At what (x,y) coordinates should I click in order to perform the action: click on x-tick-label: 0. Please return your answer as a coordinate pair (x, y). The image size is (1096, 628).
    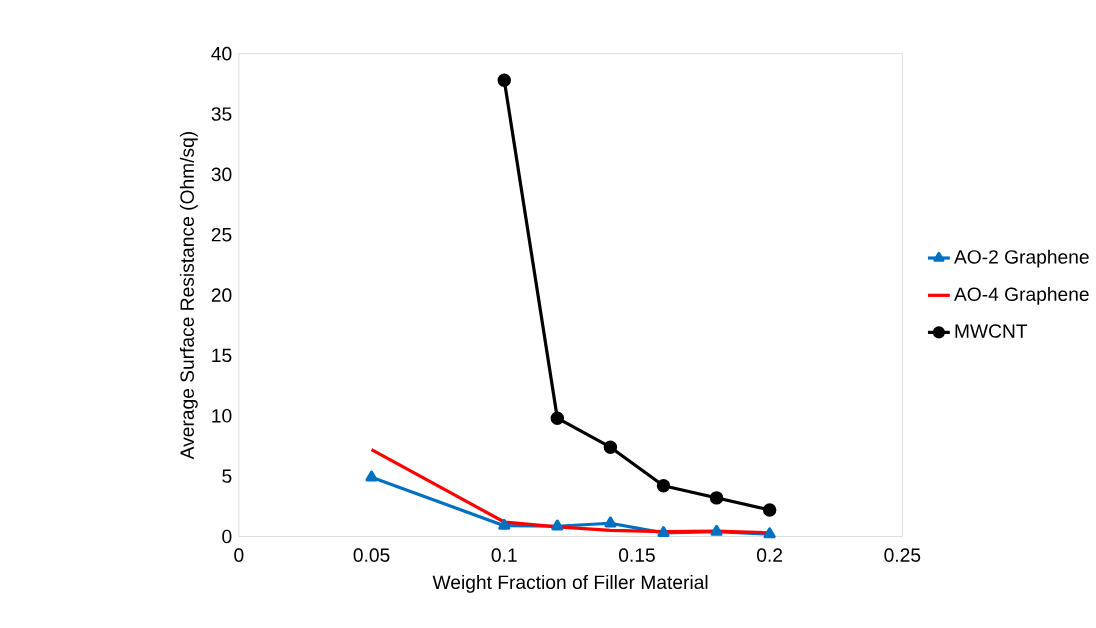
    Looking at the image, I should click on (239, 555).